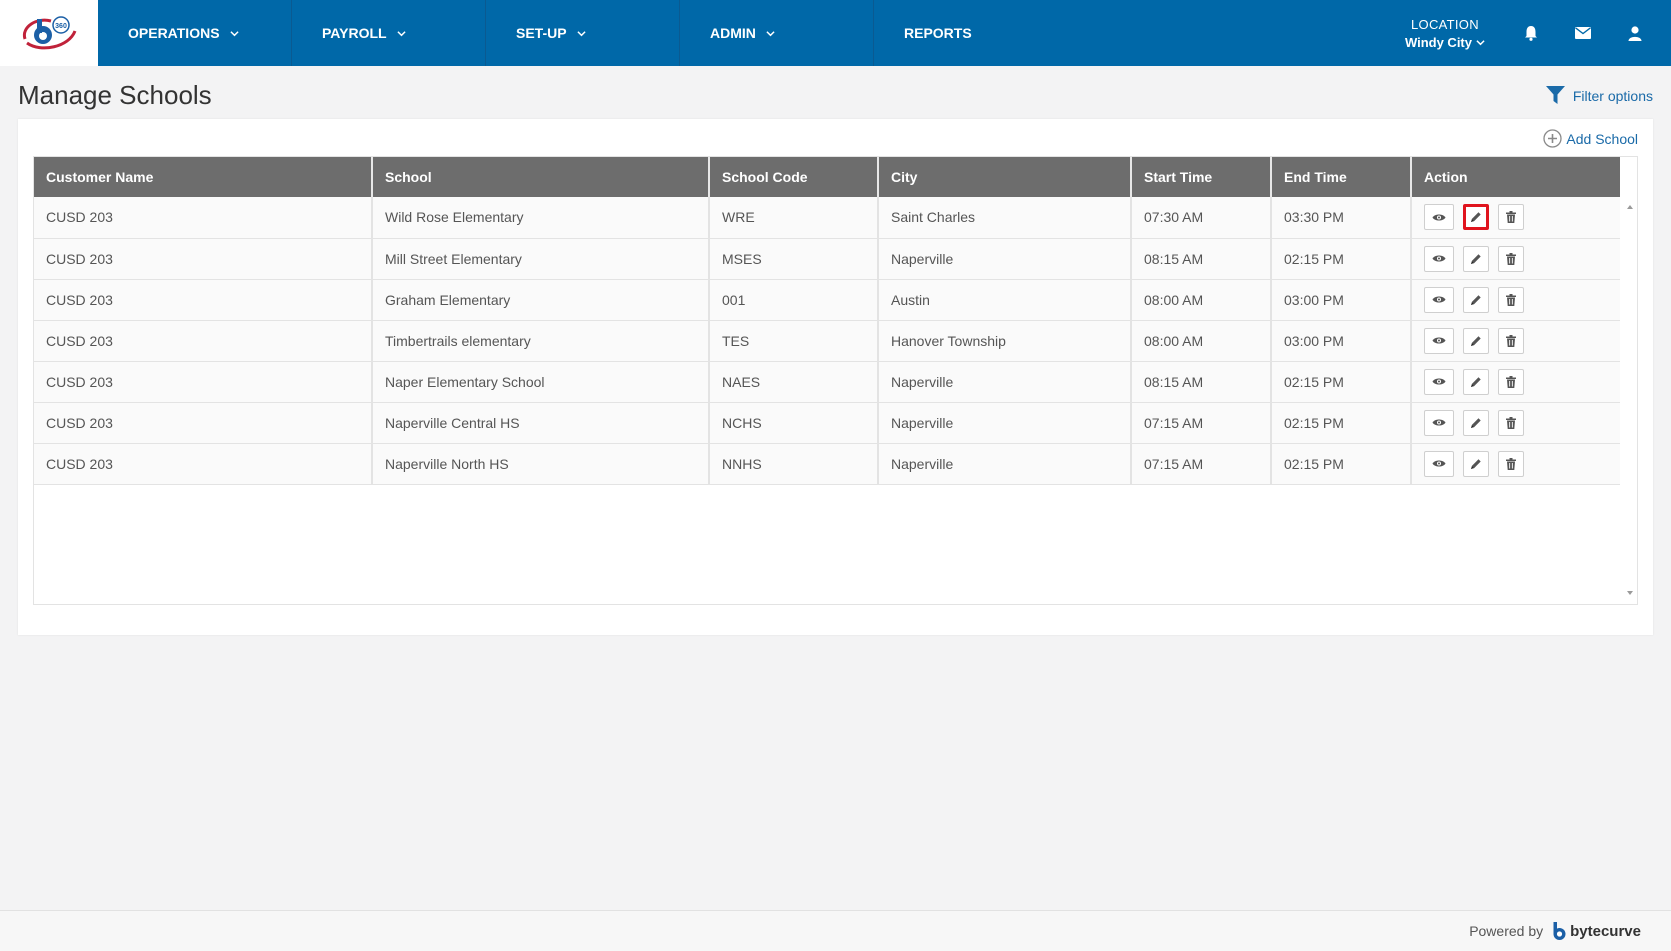  What do you see at coordinates (794, 423) in the screenshot?
I see `cell-school-code: NCHS` at bounding box center [794, 423].